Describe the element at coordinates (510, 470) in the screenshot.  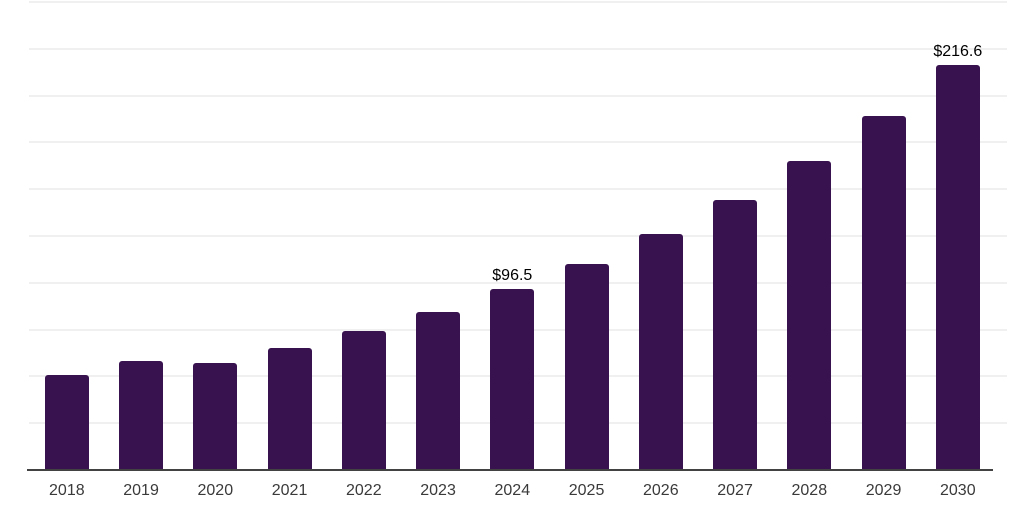
I see `x-axis-line` at that location.